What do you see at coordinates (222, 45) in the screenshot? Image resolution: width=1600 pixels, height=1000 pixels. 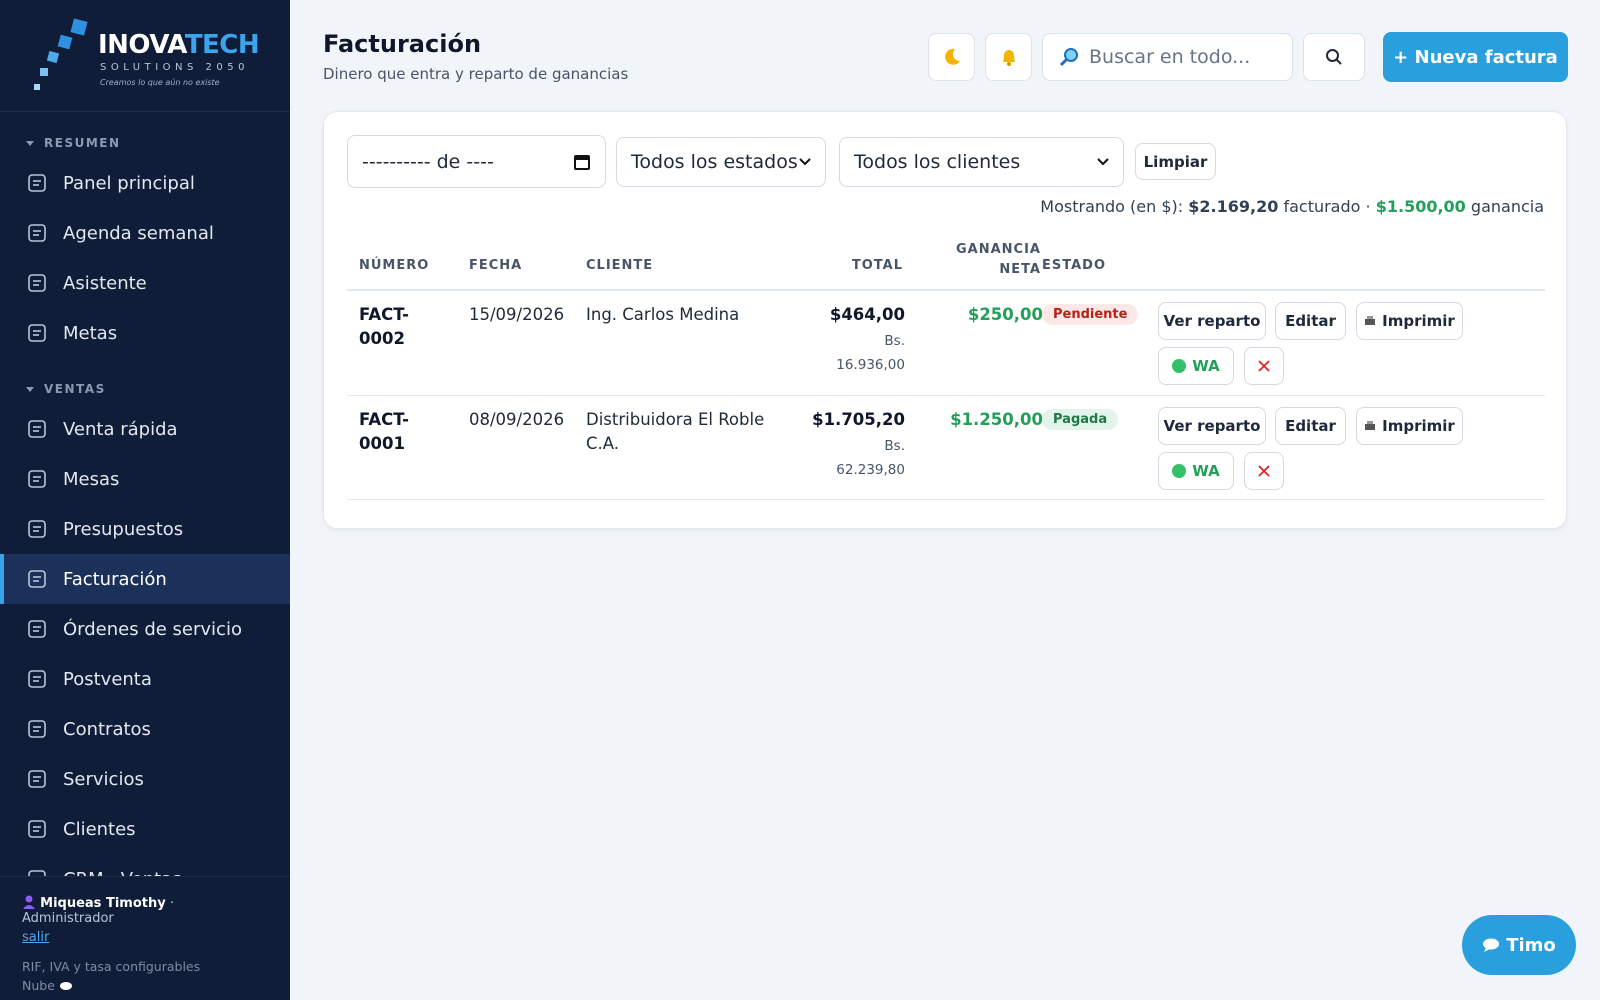 I see `brand-b: TECH` at bounding box center [222, 45].